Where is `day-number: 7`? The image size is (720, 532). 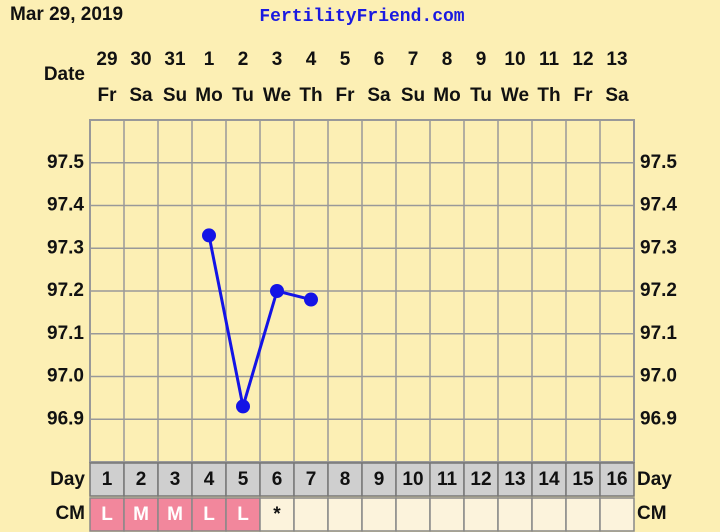
day-number: 7 is located at coordinates (311, 479).